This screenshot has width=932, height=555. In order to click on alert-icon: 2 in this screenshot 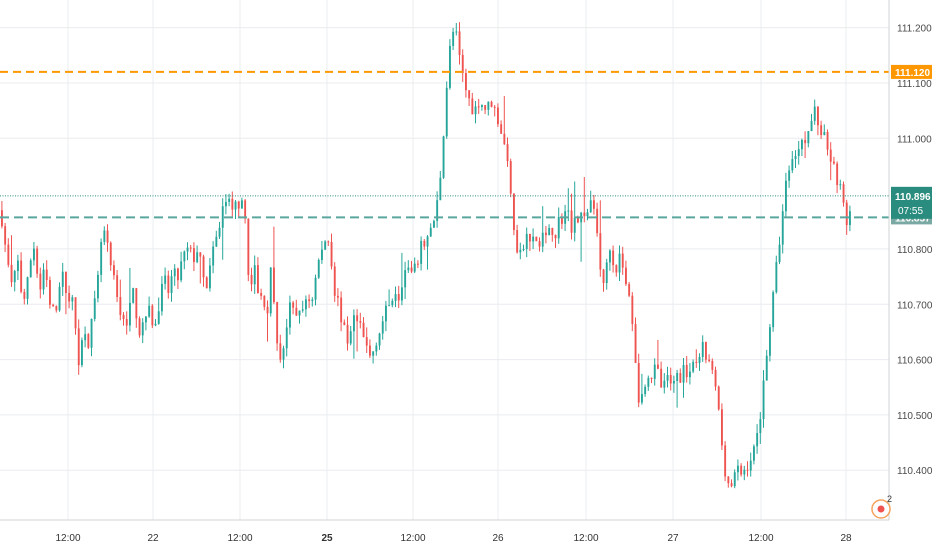, I will do `click(881, 506)`.